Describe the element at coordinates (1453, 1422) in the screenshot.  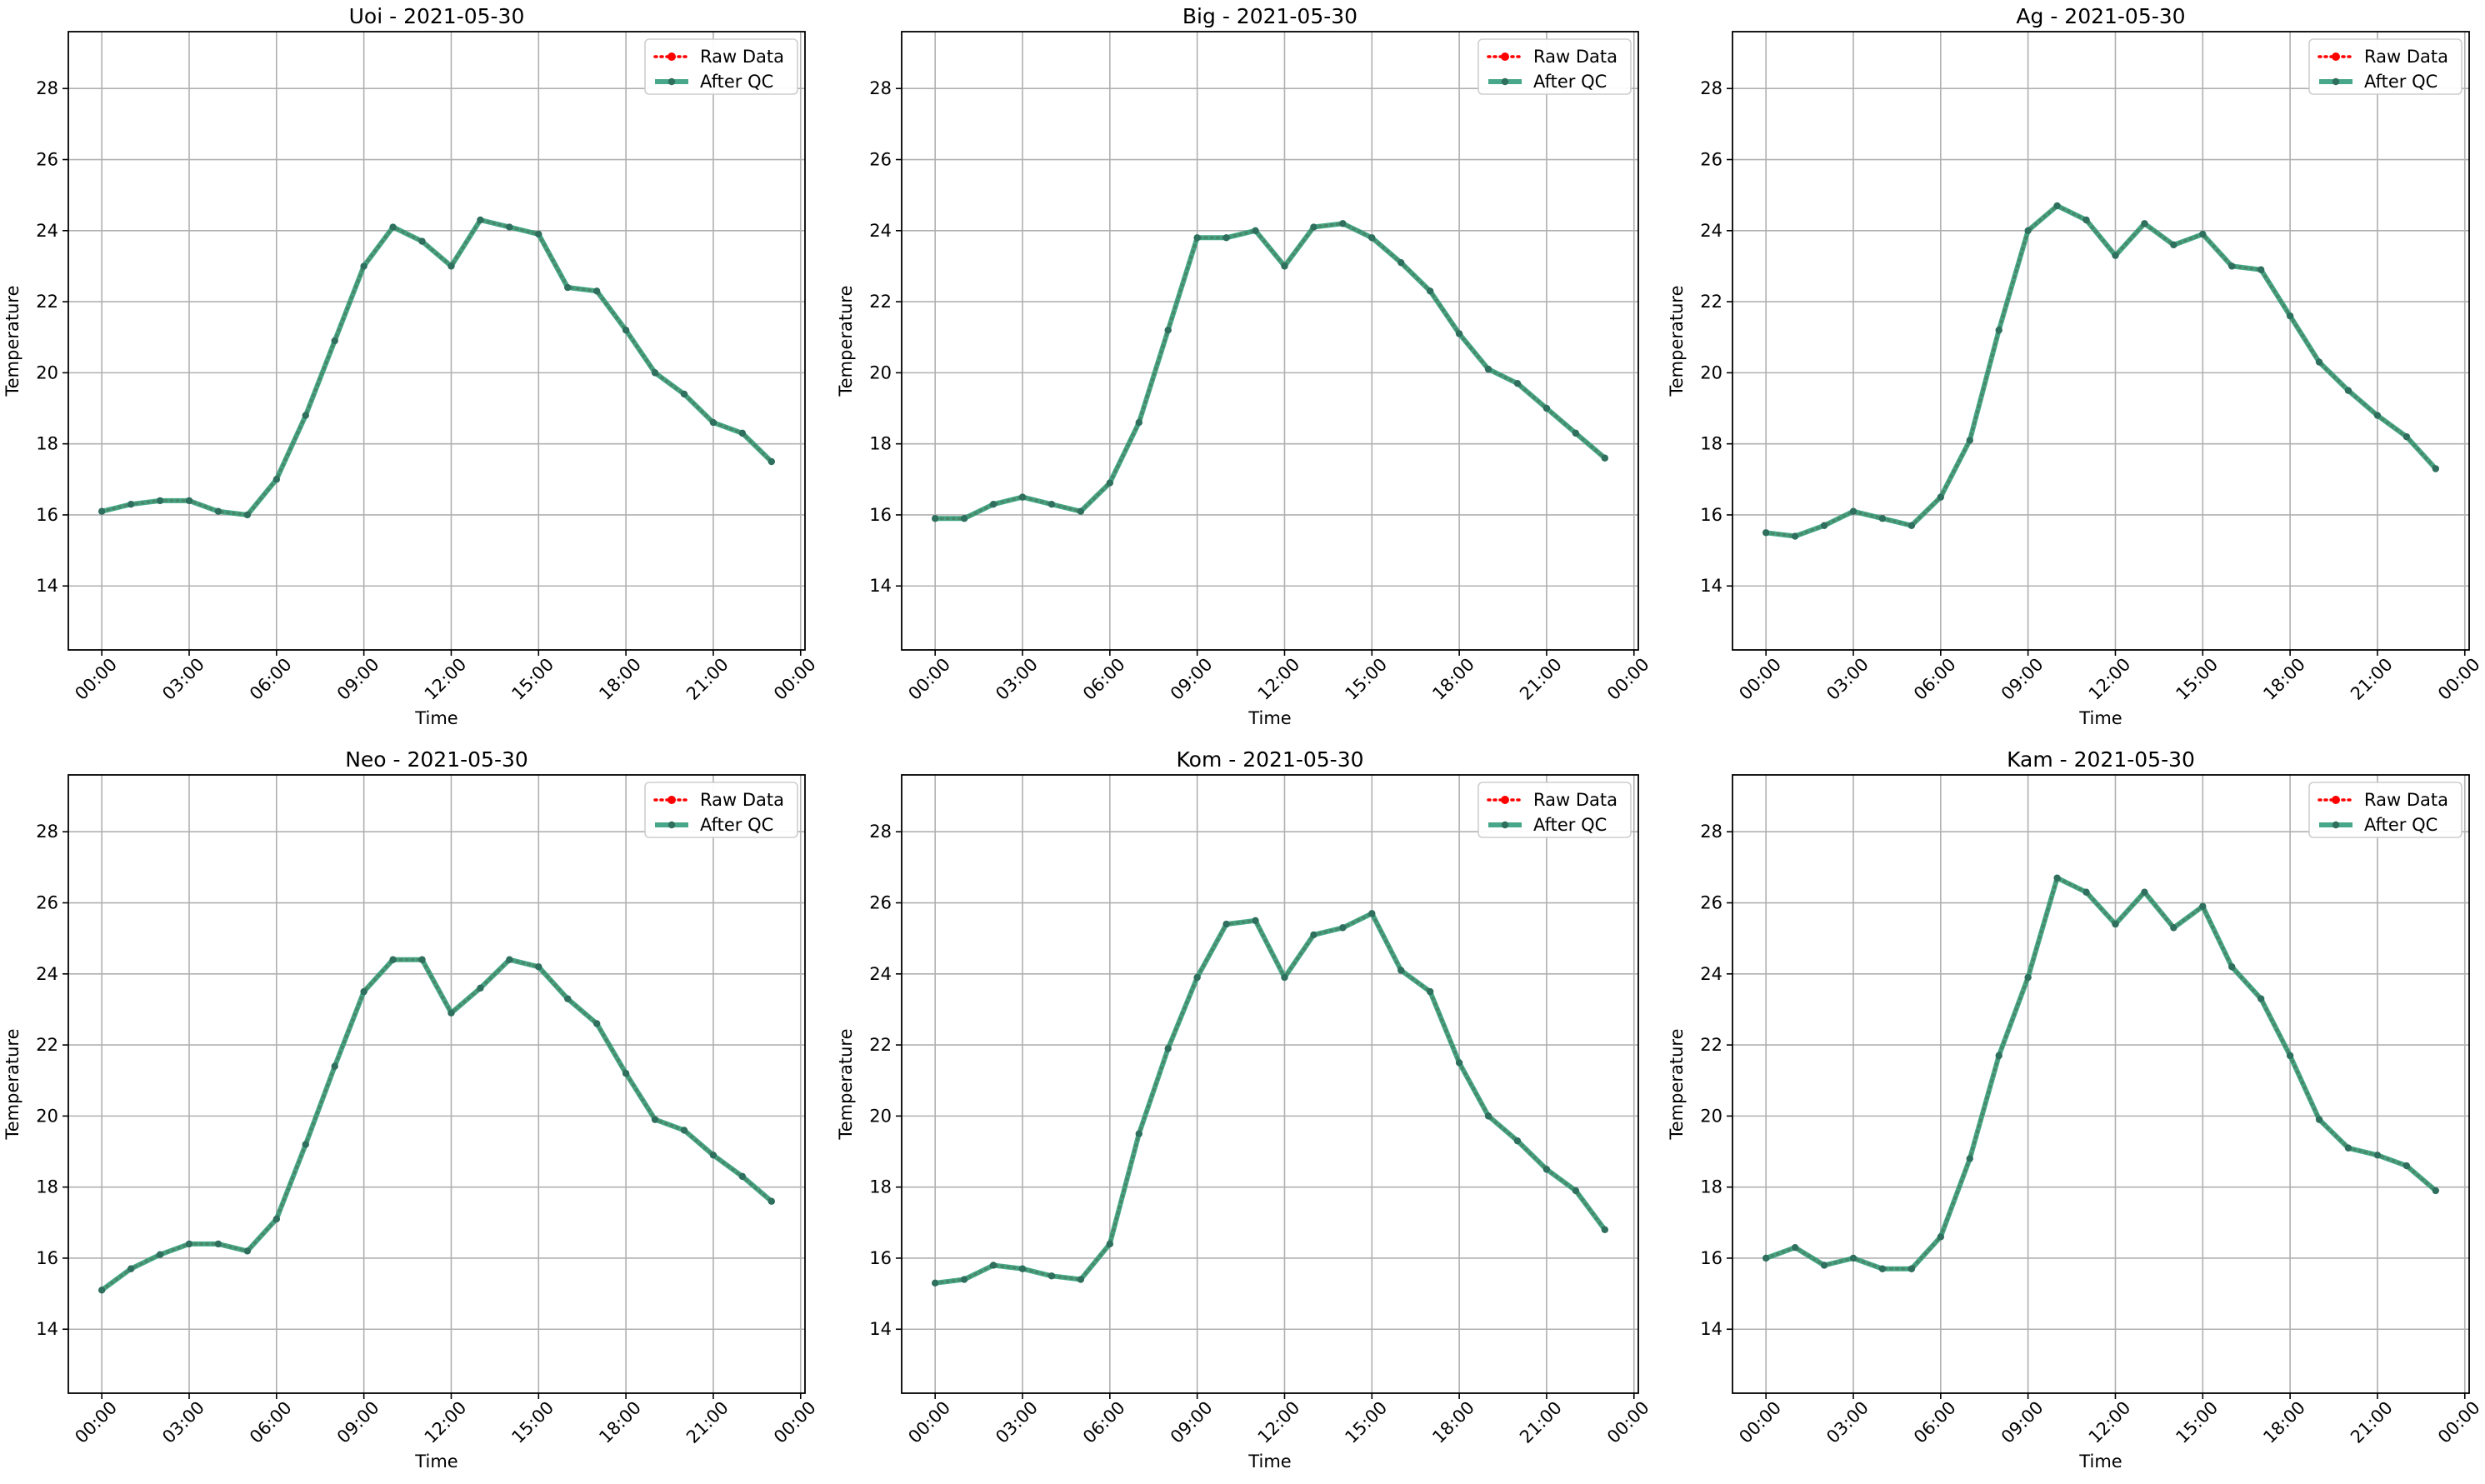
I see `x-tick-label: 18:00` at that location.